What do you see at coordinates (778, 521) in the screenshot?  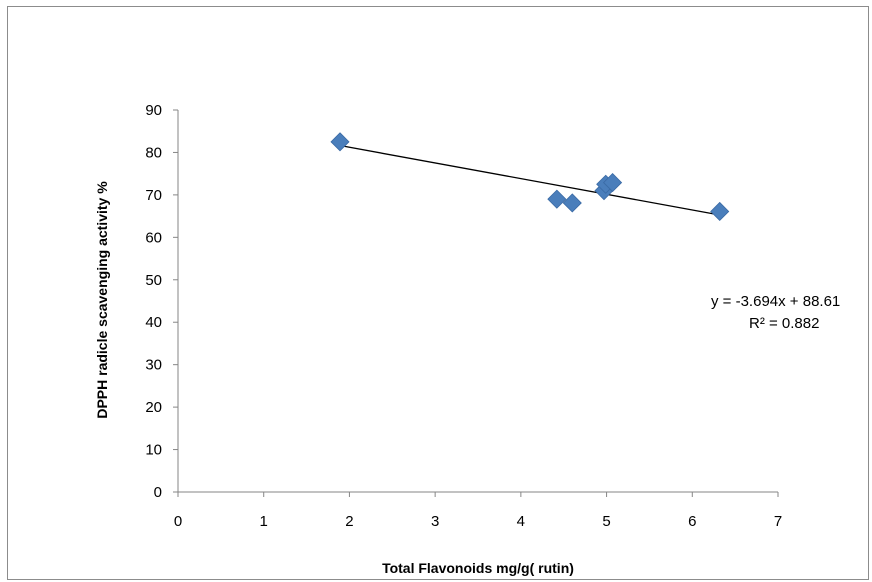 I see `x-tick-label: 7` at bounding box center [778, 521].